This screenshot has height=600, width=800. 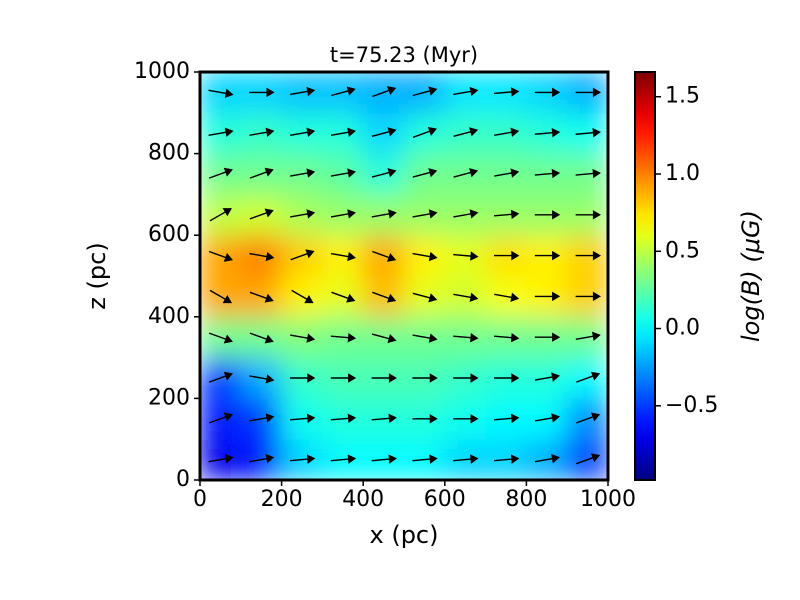 I want to click on colorbar-tick-label: 1.0, so click(x=682, y=173).